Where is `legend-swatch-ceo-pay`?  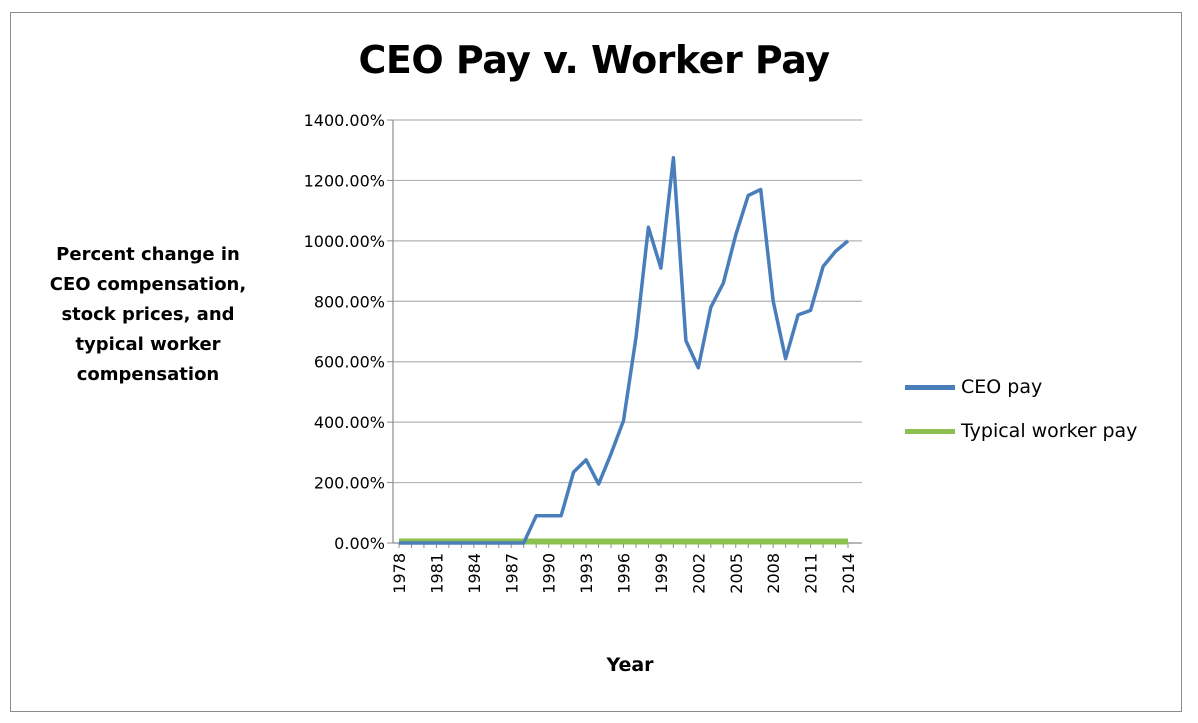
legend-swatch-ceo-pay is located at coordinates (930, 387).